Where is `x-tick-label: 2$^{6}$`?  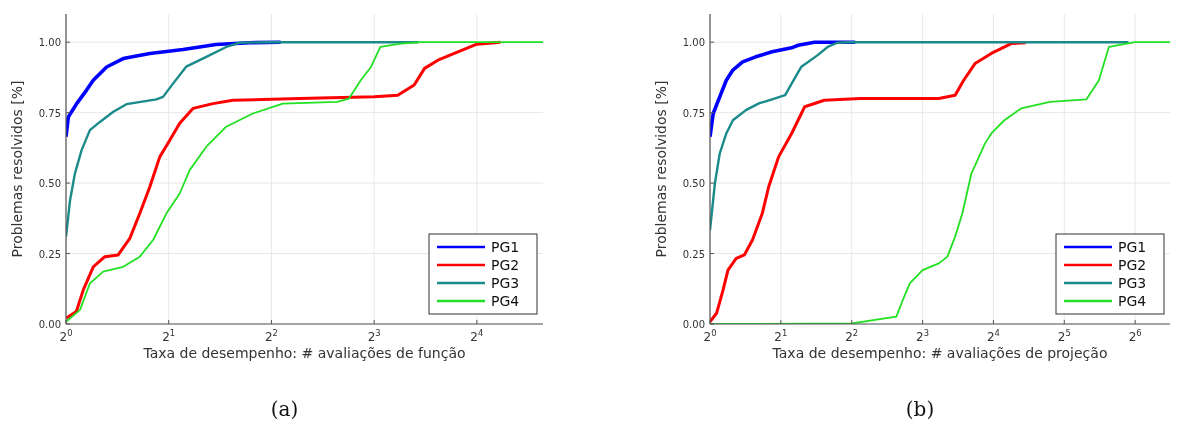 x-tick-label: 2$^{6}$ is located at coordinates (1135, 336).